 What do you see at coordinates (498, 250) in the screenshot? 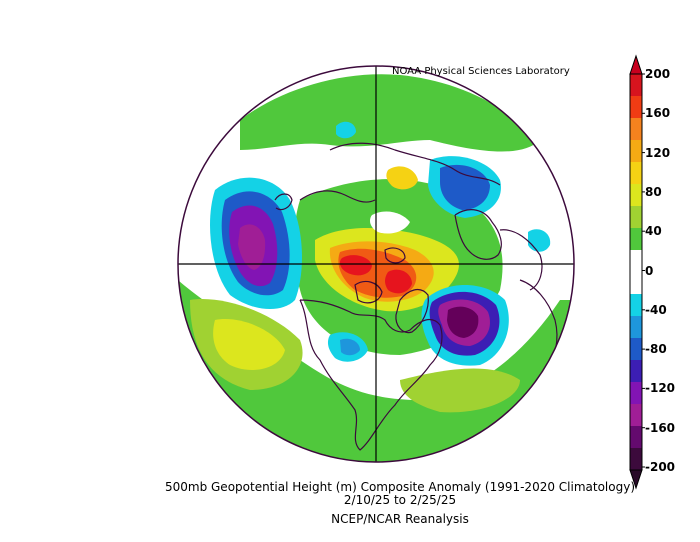
I see `coastline-europe` at bounding box center [498, 250].